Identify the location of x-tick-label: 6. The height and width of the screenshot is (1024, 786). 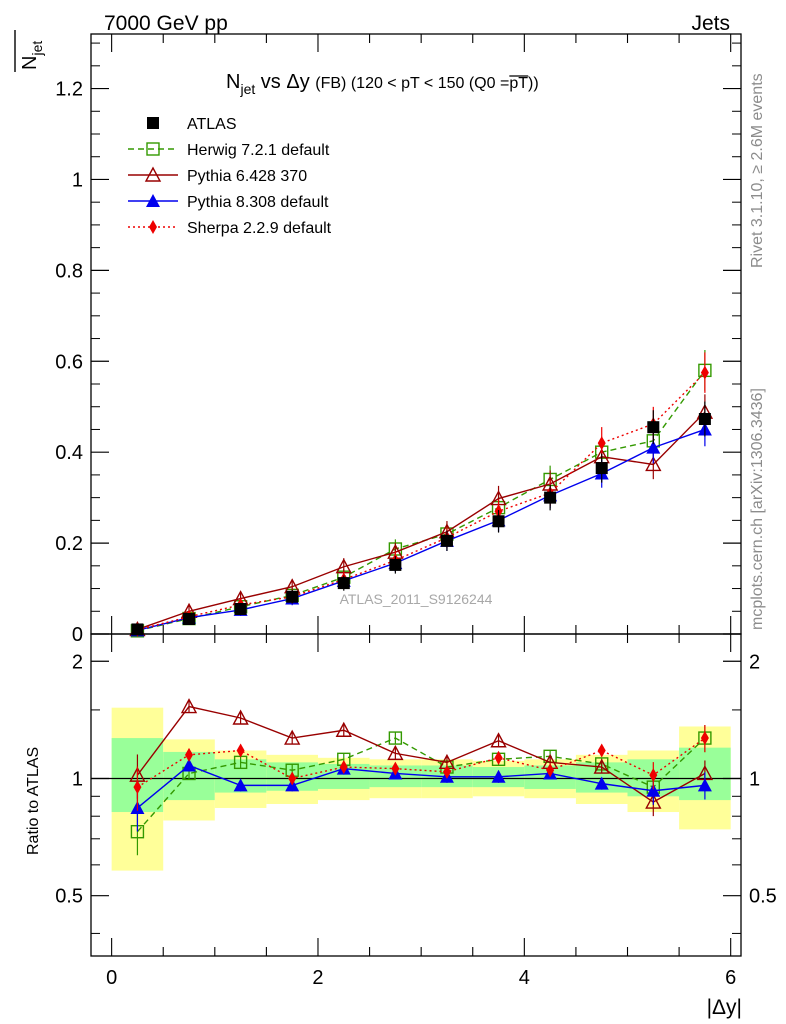
(730, 978).